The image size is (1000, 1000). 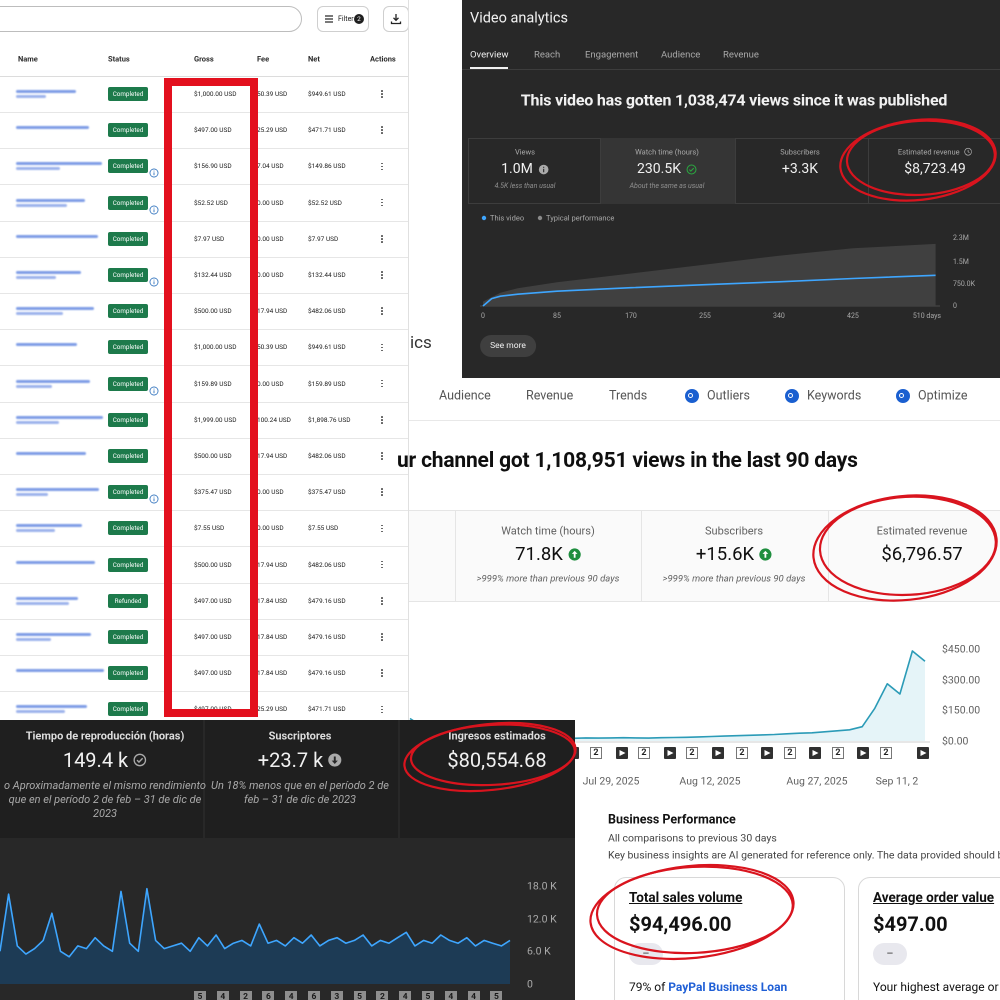 I want to click on info-outline-icon, so click(x=154, y=210).